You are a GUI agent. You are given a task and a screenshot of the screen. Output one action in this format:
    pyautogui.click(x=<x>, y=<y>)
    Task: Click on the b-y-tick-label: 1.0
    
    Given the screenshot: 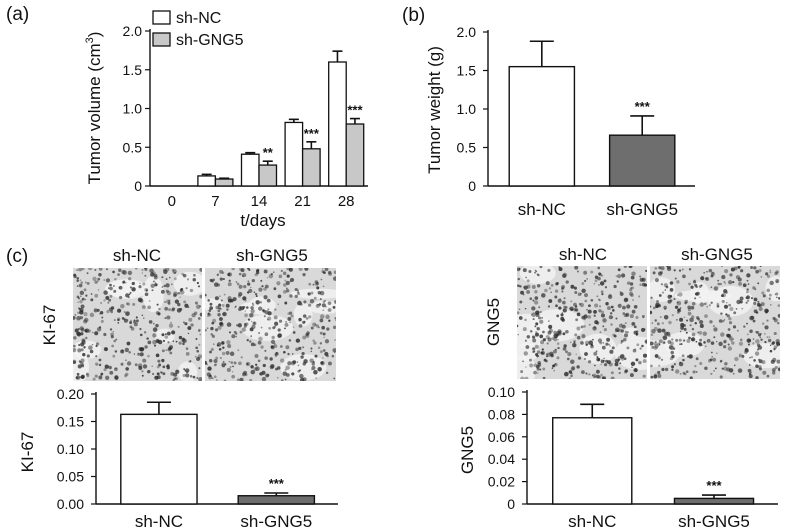 What is the action you would take?
    pyautogui.click(x=467, y=109)
    